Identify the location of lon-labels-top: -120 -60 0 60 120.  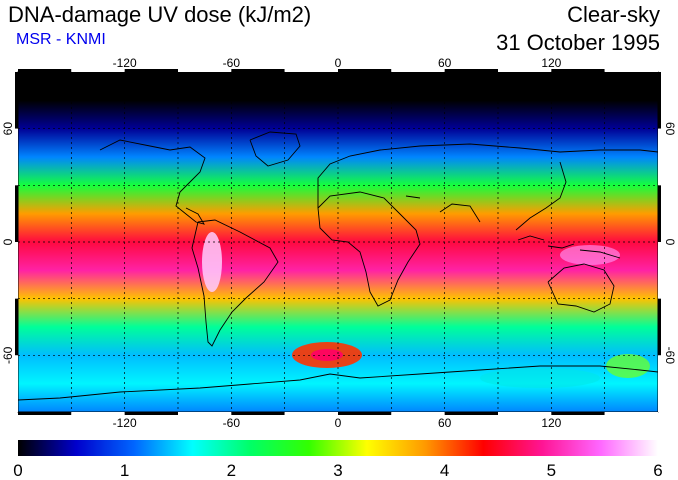
(337, 63).